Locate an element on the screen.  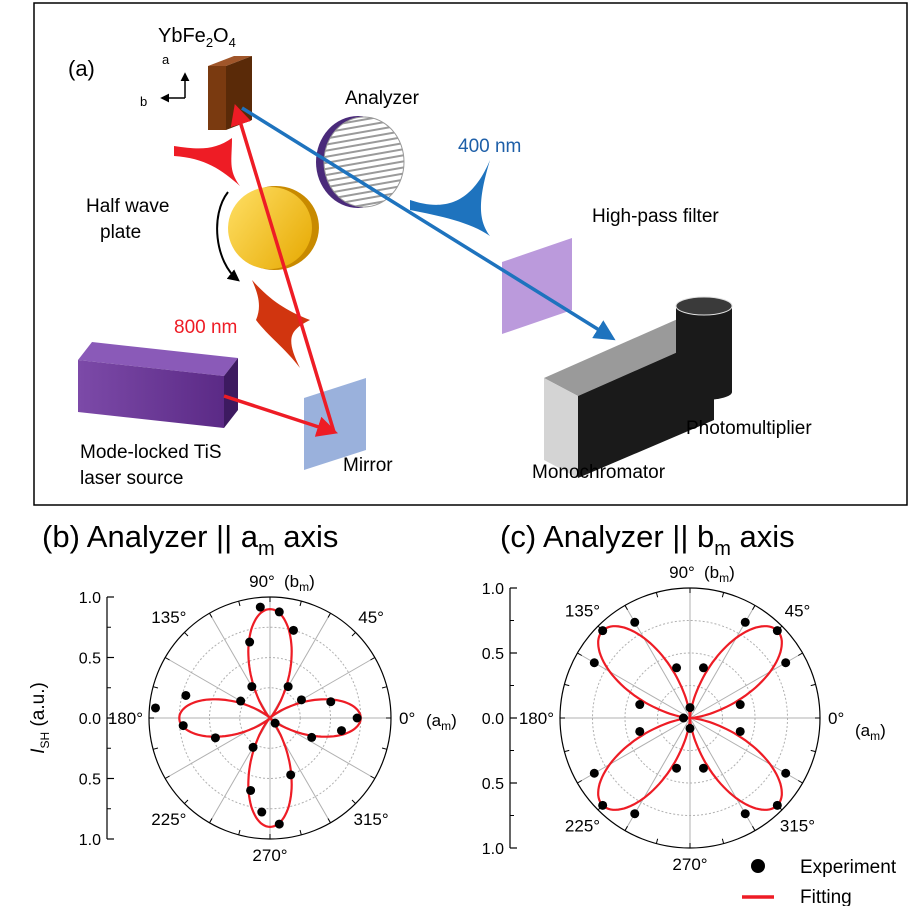
angle-label-45: 45° is located at coordinates (798, 611).